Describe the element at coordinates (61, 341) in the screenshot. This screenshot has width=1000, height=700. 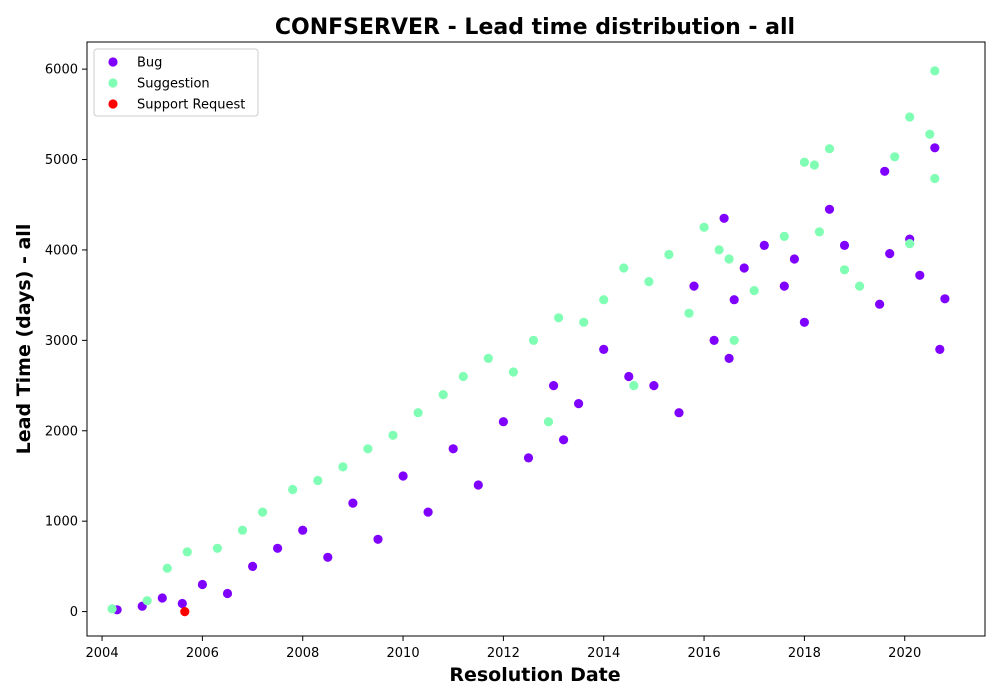
I see `y-tick-label: 3000` at that location.